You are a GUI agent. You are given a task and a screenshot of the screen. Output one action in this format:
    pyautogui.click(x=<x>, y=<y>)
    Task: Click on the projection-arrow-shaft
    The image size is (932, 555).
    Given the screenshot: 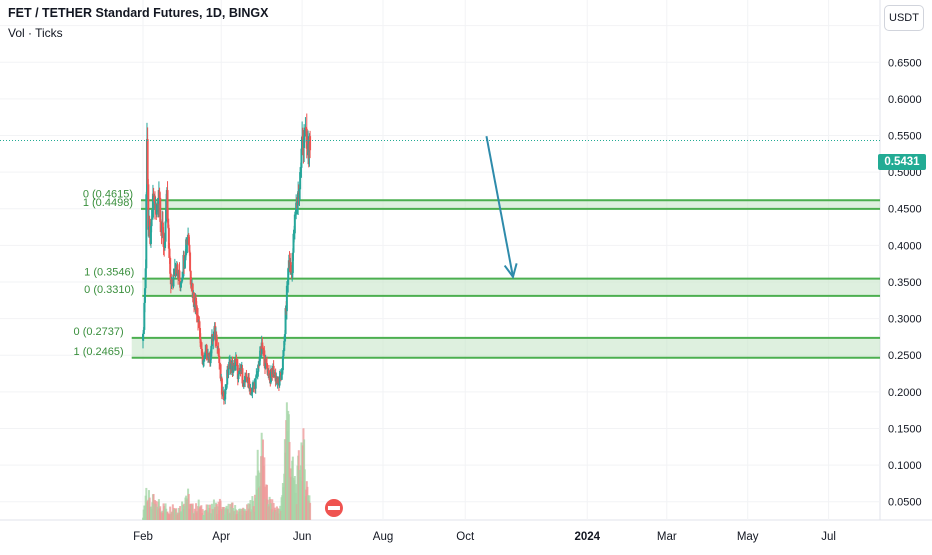 What is the action you would take?
    pyautogui.click(x=499, y=207)
    